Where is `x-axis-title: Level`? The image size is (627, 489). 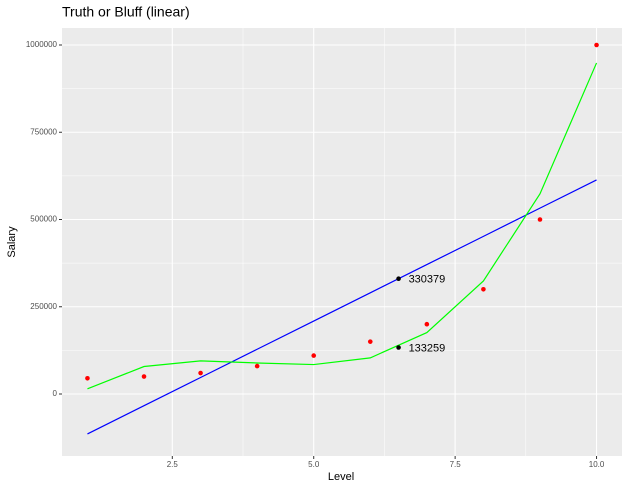 x-axis-title: Level is located at coordinates (341, 477).